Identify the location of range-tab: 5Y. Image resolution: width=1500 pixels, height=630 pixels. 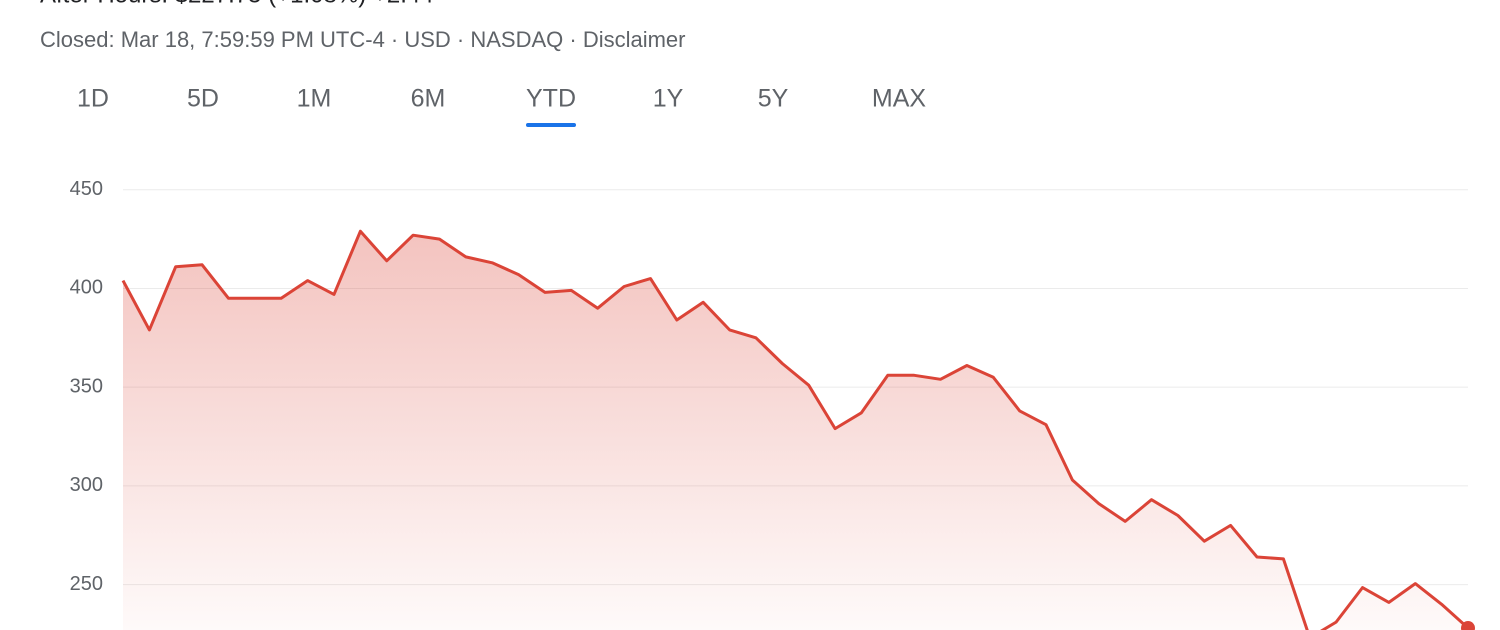
(773, 99).